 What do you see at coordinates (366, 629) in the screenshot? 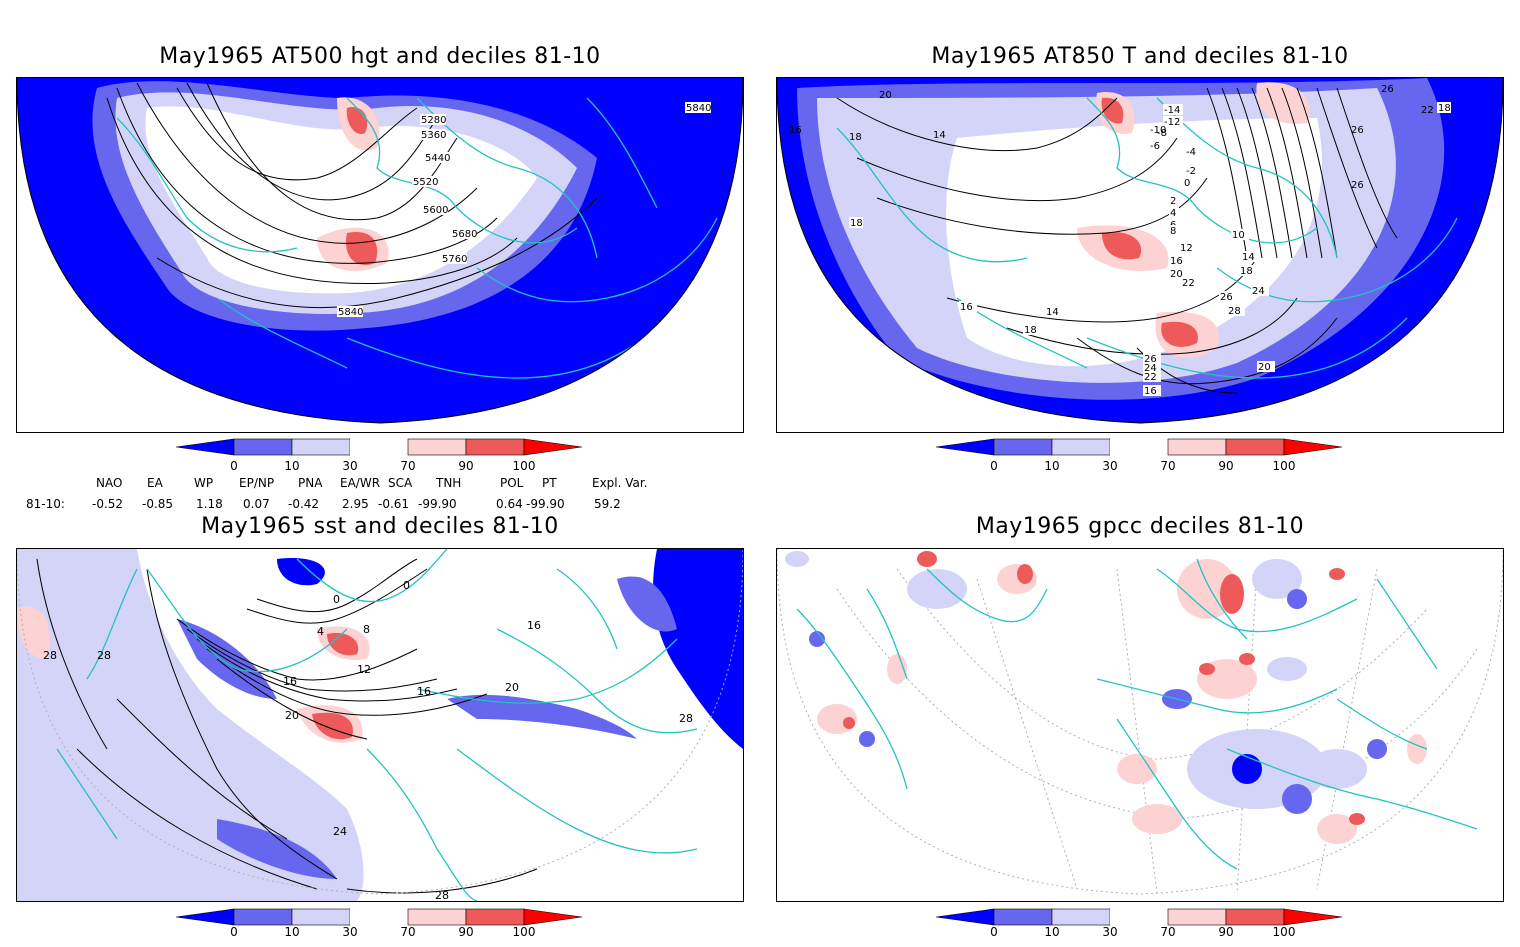
I see `contour-label: 8` at bounding box center [366, 629].